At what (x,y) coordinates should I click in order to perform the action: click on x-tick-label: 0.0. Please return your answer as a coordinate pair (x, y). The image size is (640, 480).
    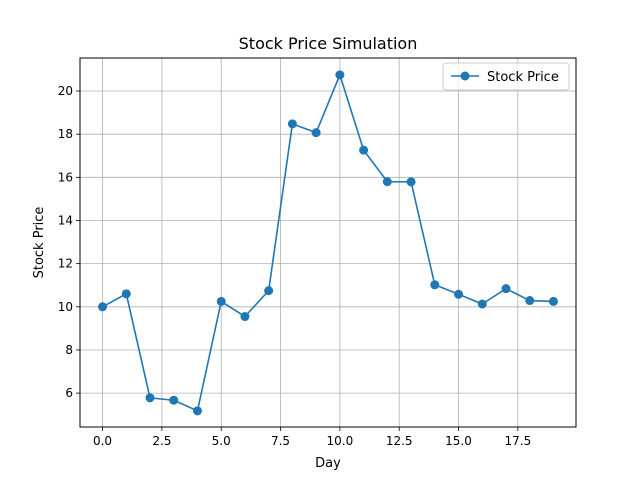
    Looking at the image, I should click on (102, 441).